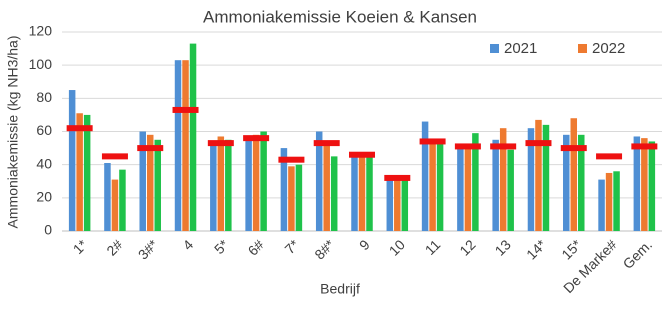  I want to click on y-tick-label: 20, so click(44, 197).